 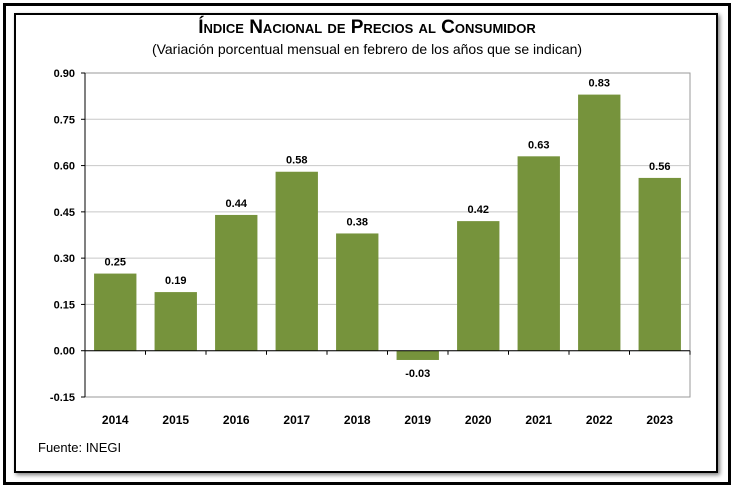 What do you see at coordinates (659, 420) in the screenshot?
I see `x-category-label: 2023` at bounding box center [659, 420].